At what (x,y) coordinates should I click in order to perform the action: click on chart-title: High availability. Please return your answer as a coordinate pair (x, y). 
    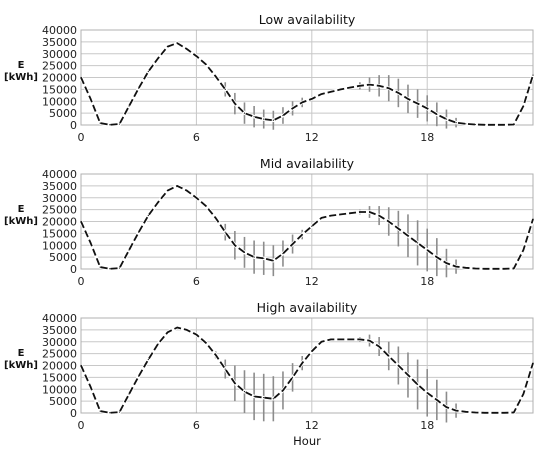
    Looking at the image, I should click on (307, 307).